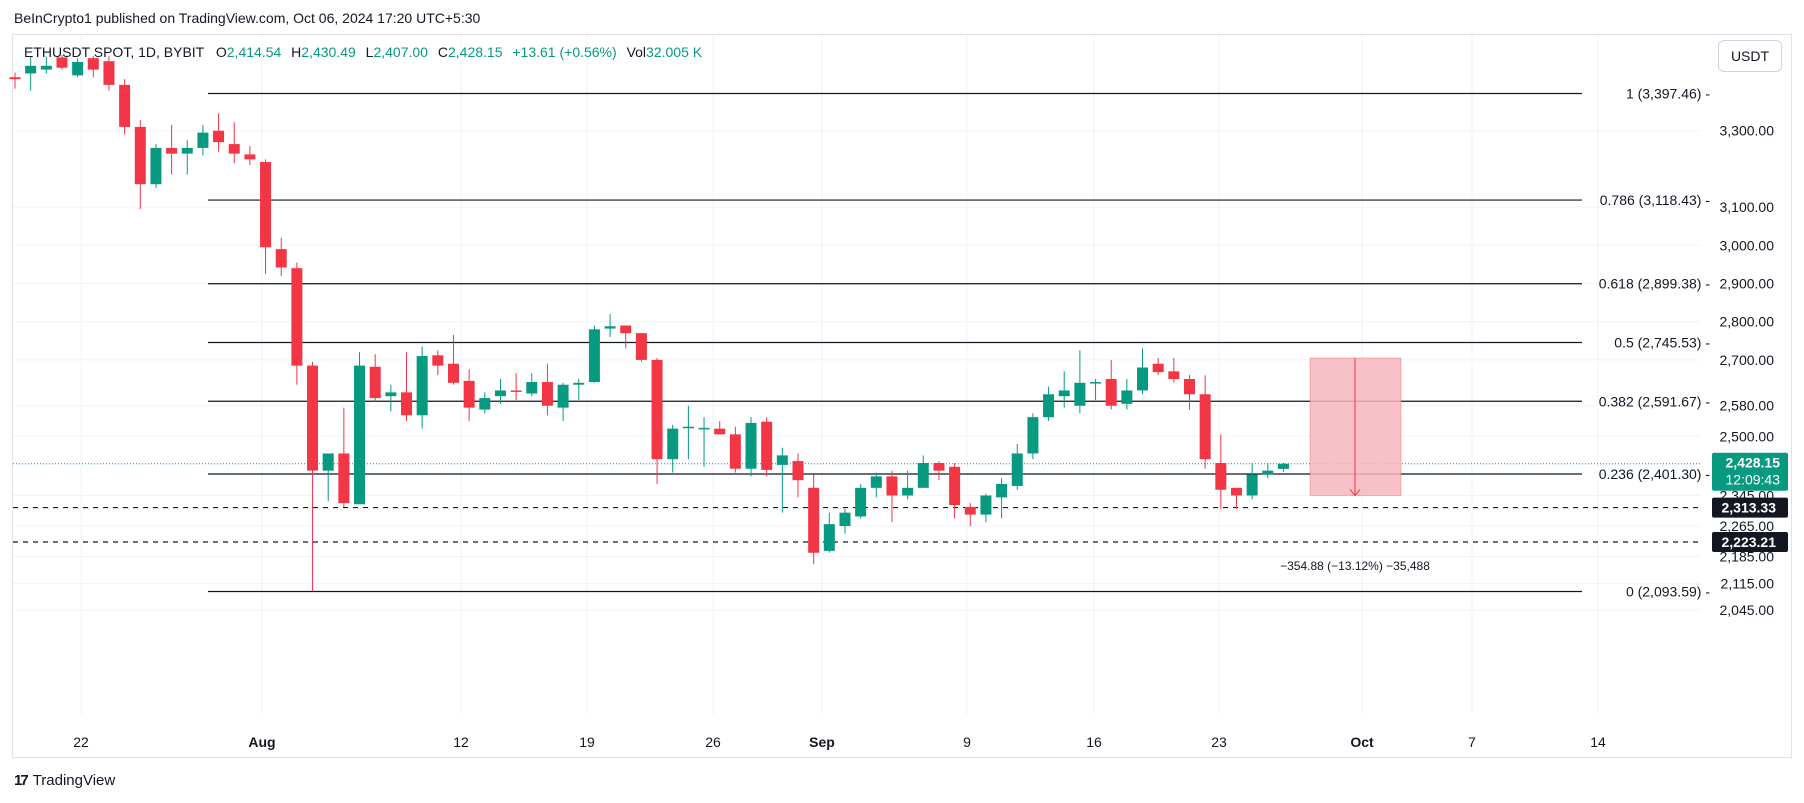  Describe the element at coordinates (328, 52) in the screenshot. I see `high-value: 2,430.49` at that location.